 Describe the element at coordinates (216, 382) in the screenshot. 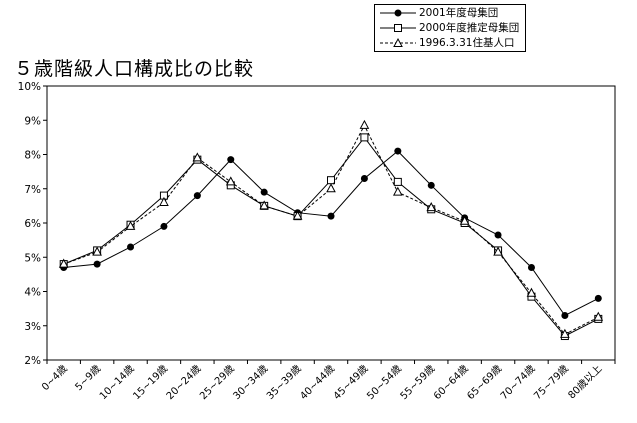

I see `x-tick-label: 25~29歳` at that location.